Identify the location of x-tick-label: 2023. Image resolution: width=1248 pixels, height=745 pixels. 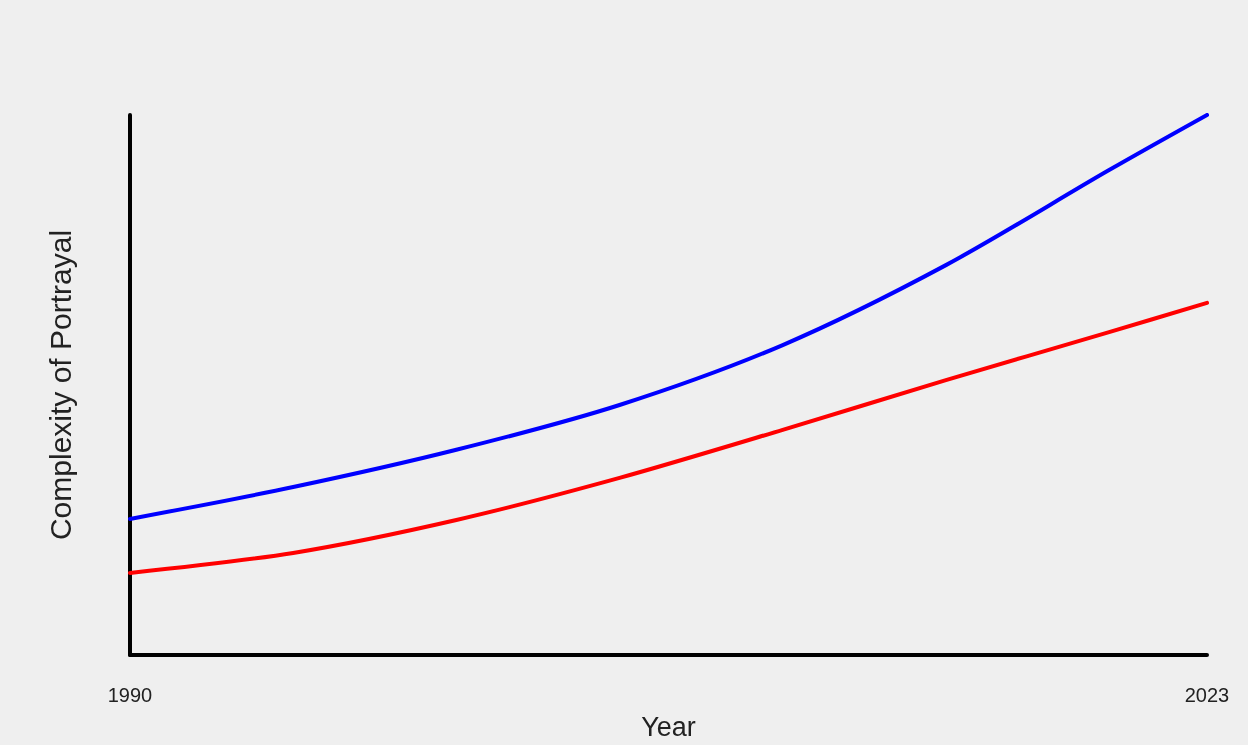
(1207, 695).